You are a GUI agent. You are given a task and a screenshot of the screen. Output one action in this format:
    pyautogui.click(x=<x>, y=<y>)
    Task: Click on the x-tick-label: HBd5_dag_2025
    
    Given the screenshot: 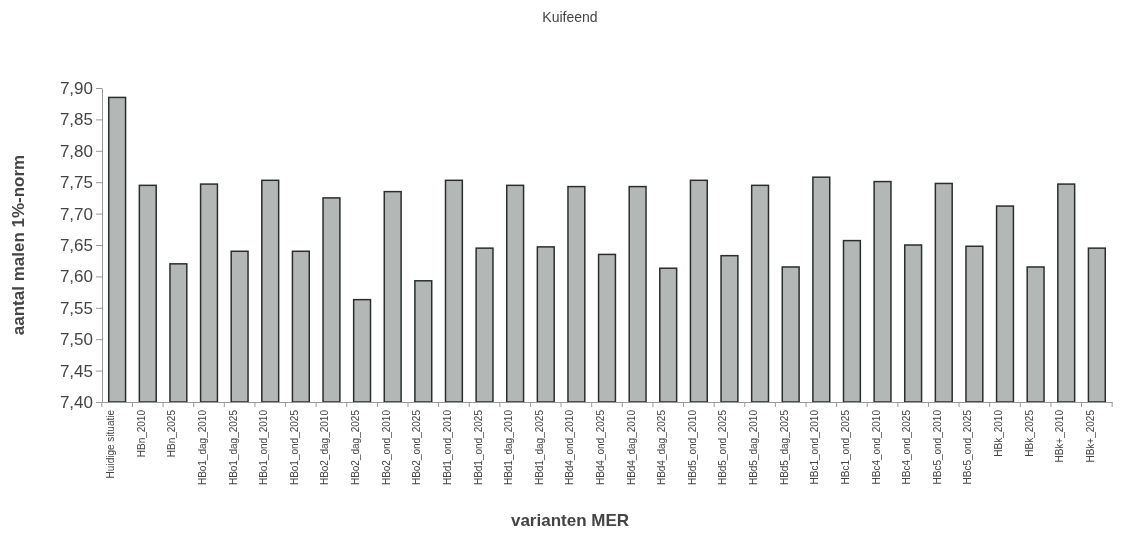 What is the action you would take?
    pyautogui.click(x=784, y=447)
    